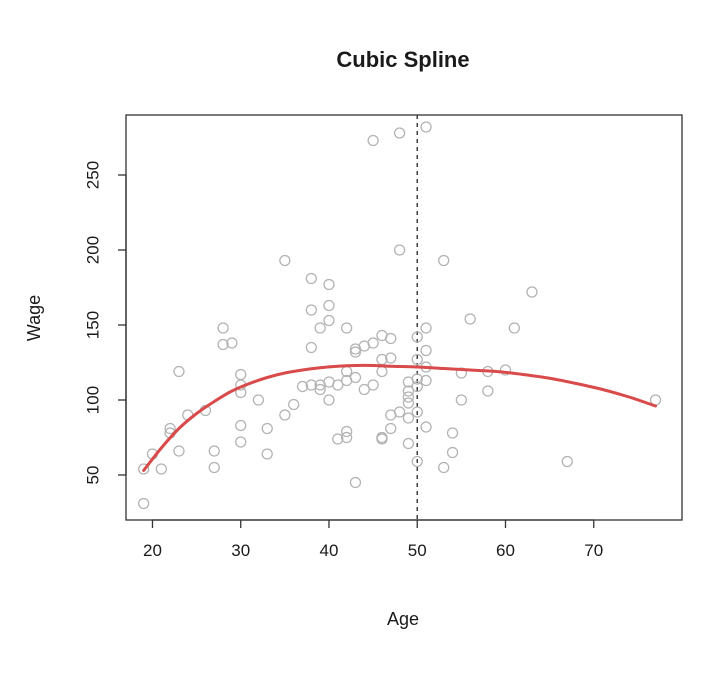  What do you see at coordinates (417, 550) in the screenshot?
I see `x-tick-label: 50` at bounding box center [417, 550].